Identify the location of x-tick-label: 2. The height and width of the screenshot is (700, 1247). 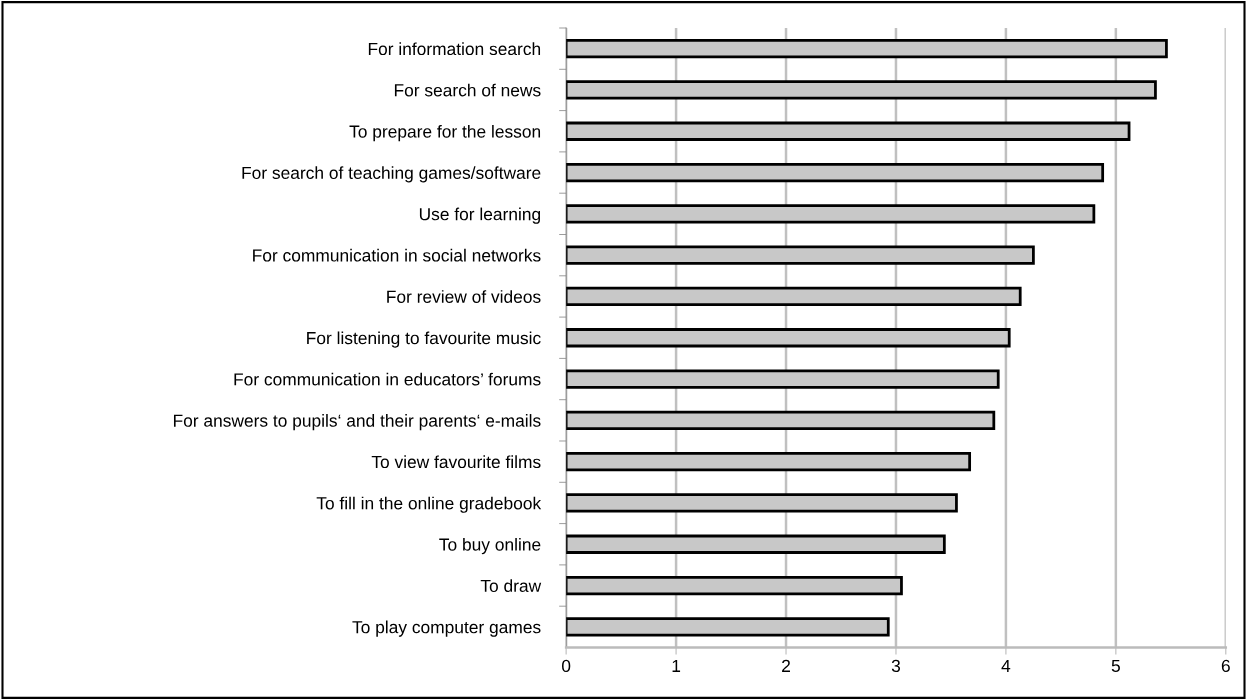
(786, 665).